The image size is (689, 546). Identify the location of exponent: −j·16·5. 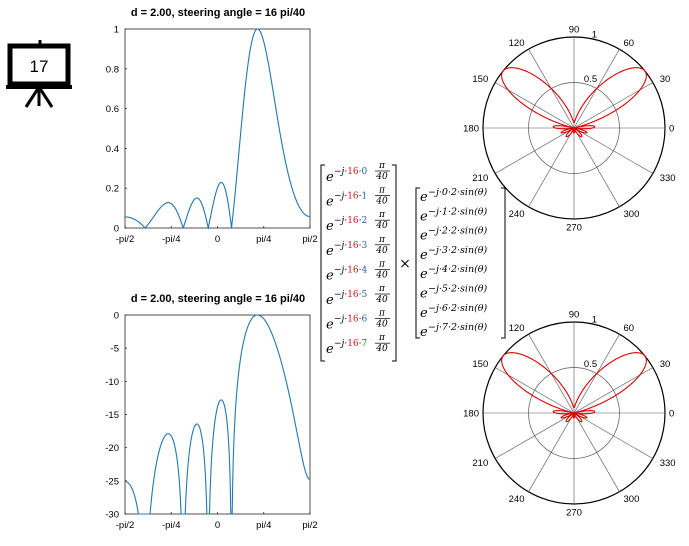
(351, 295).